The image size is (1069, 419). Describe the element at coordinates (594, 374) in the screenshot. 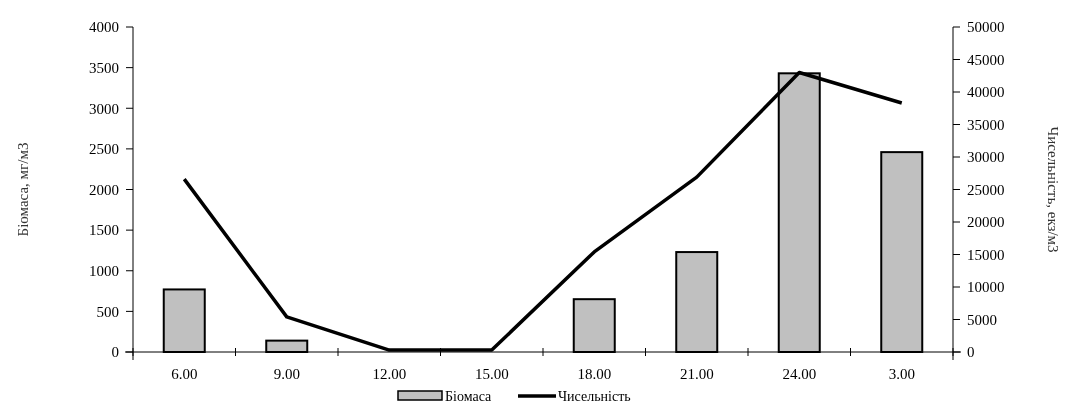

I see `x-tick-label: 18.00` at that location.